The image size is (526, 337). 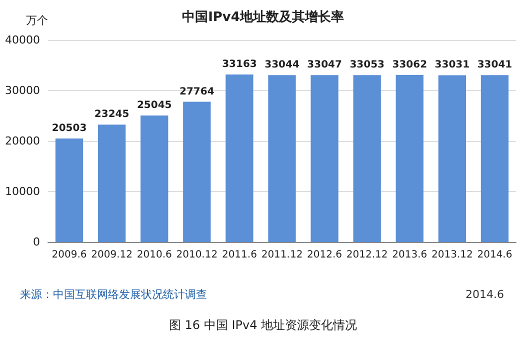 What do you see at coordinates (324, 255) in the screenshot?
I see `x-tick-label: 2012.6` at bounding box center [324, 255].